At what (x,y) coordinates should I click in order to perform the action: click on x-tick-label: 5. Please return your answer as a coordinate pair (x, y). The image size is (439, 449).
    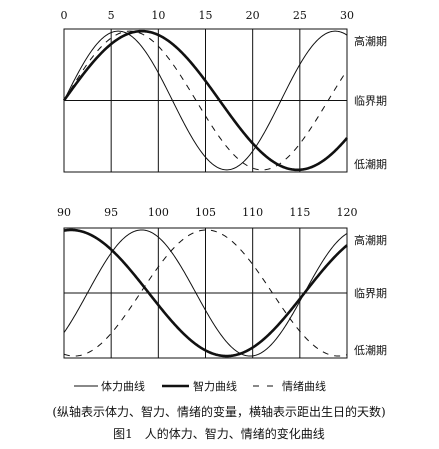
    Looking at the image, I should click on (111, 15).